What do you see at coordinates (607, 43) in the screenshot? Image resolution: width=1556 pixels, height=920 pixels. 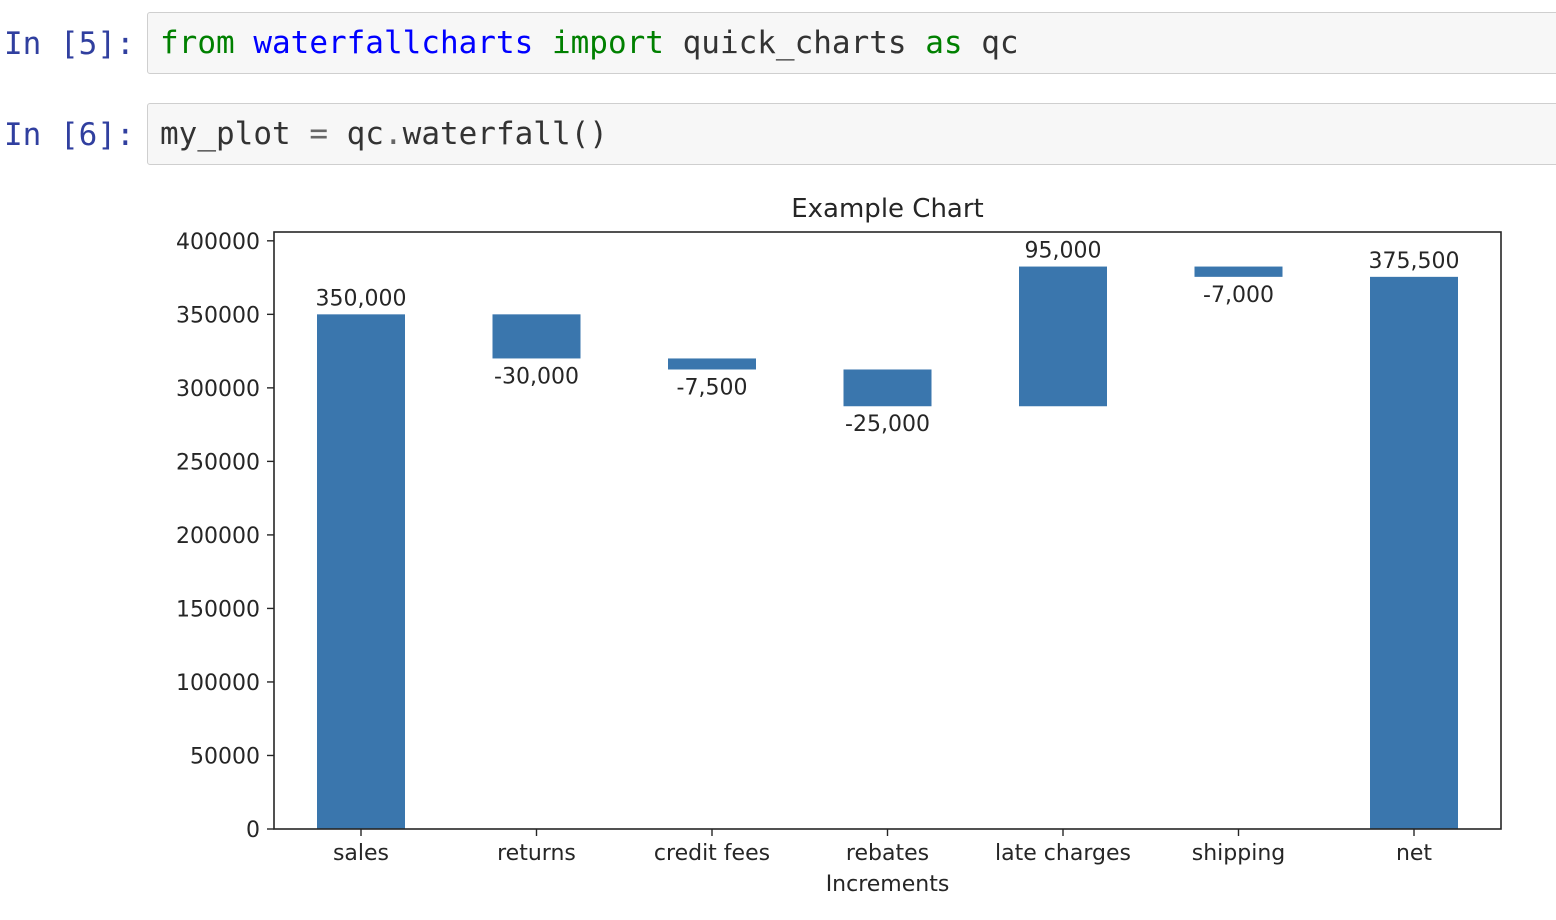 I see `code-token: import` at bounding box center [607, 43].